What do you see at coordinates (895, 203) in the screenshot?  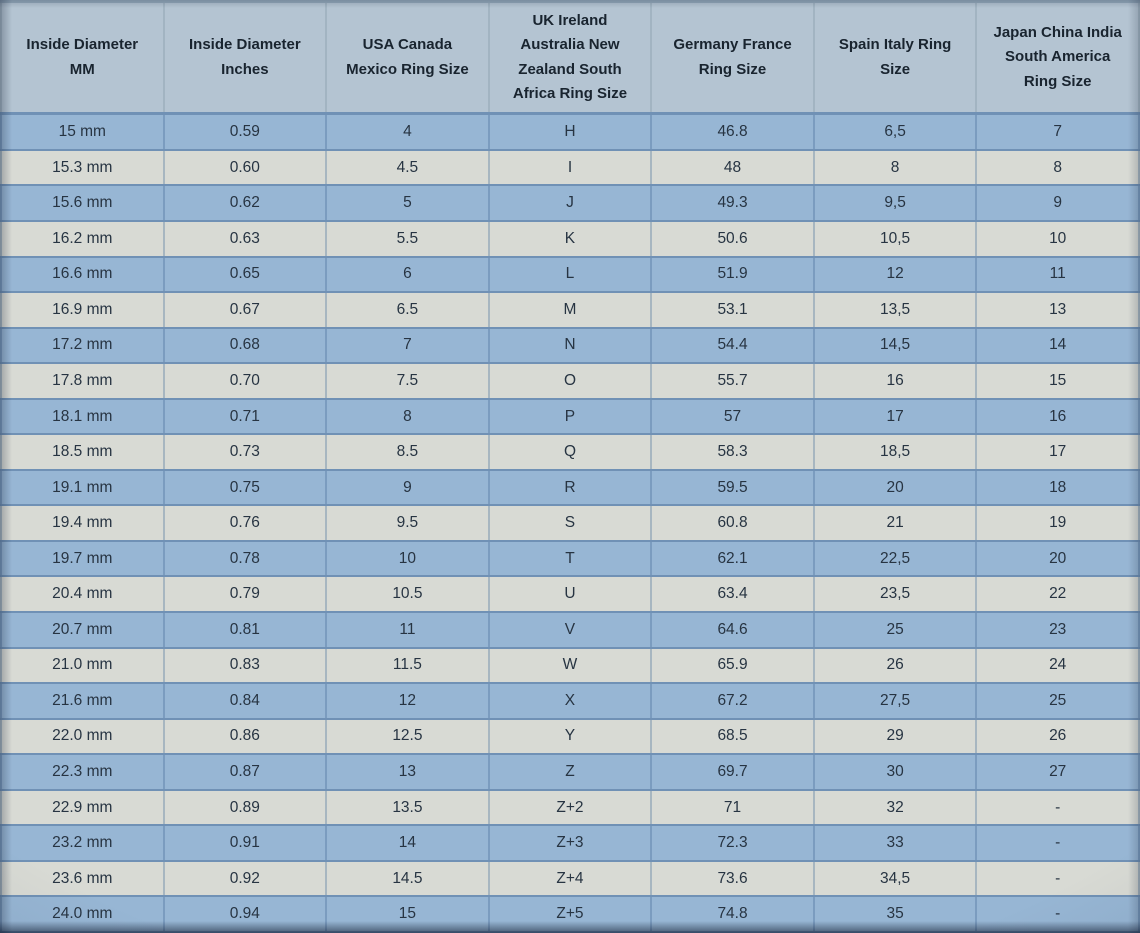 I see `table-cell: 9,5` at bounding box center [895, 203].